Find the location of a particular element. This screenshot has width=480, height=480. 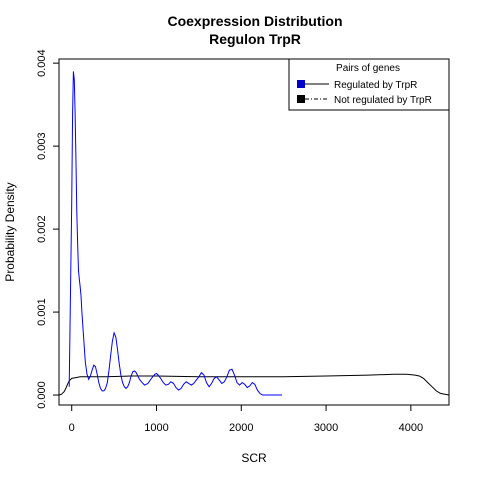

x-tick-label: 3000 is located at coordinates (326, 428).